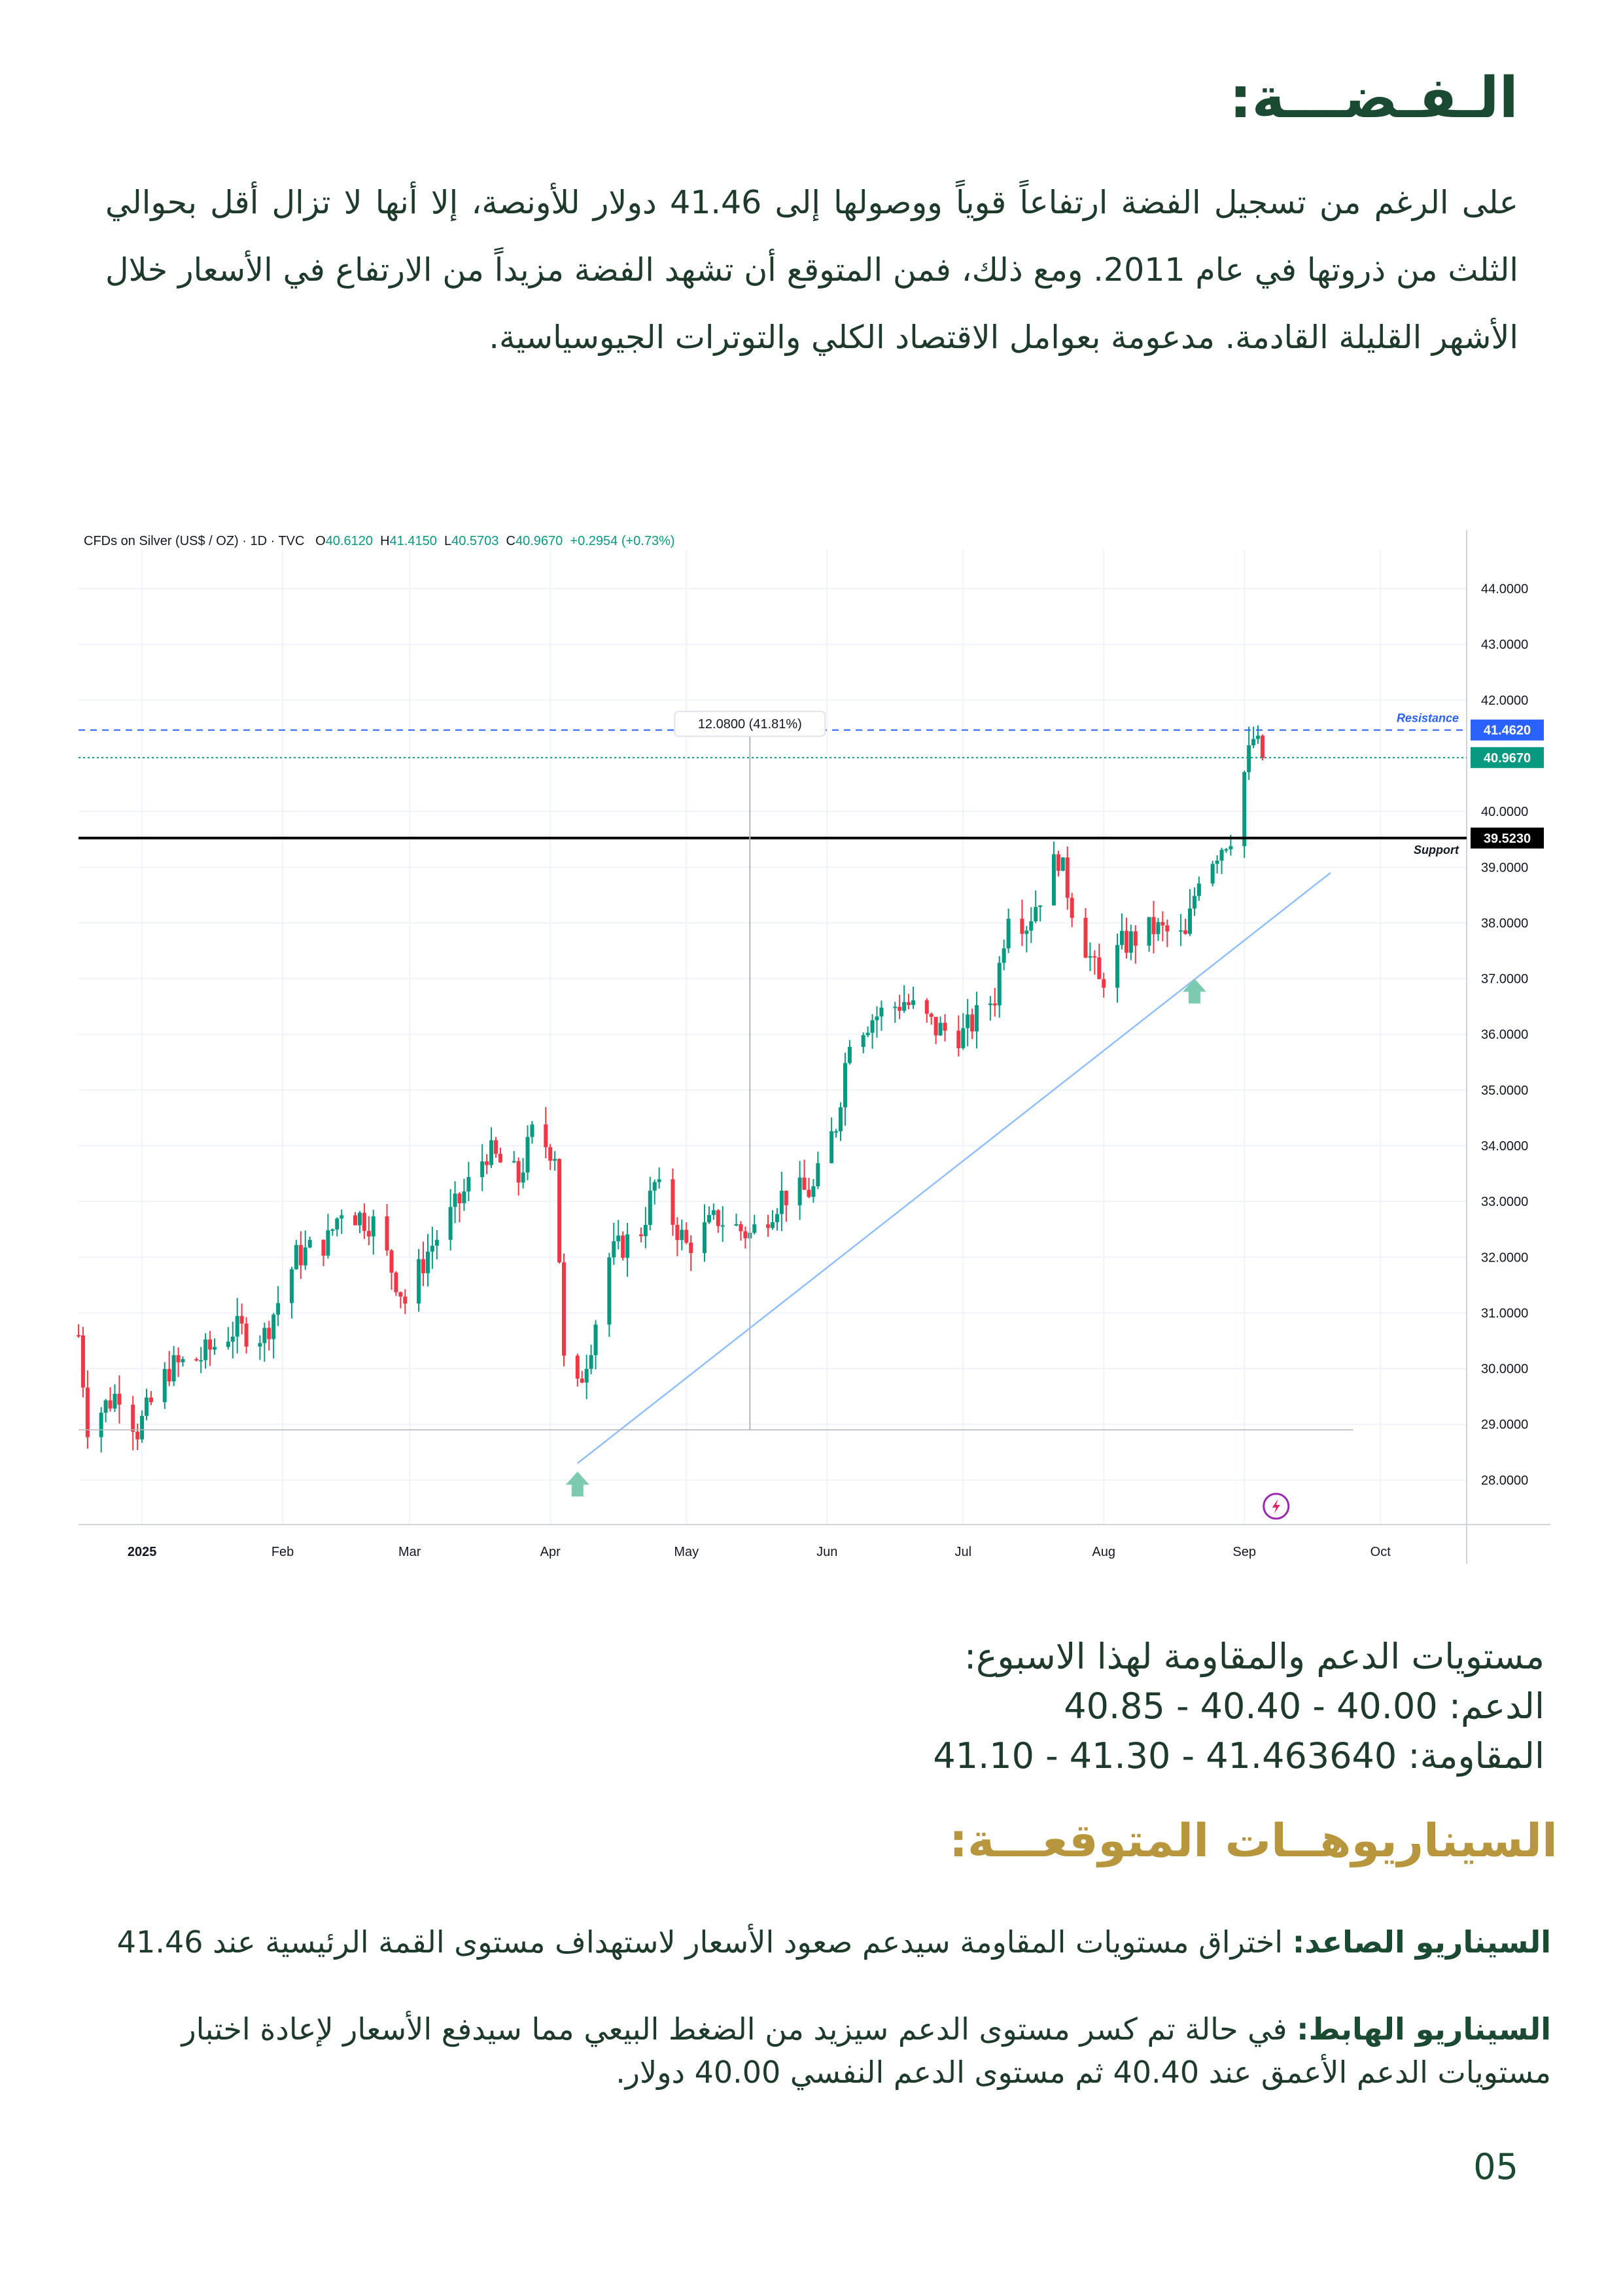 The image size is (1623, 2296). Describe the element at coordinates (1496, 1706) in the screenshot. I see `support-label: الدعم:` at that location.